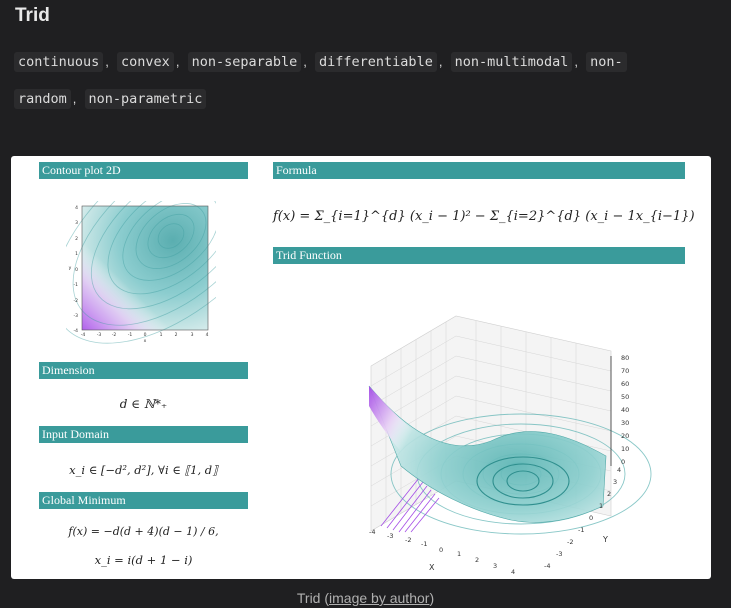 Image resolution: width=731 pixels, height=608 pixels. I want to click on page-title: Trid, so click(32, 15).